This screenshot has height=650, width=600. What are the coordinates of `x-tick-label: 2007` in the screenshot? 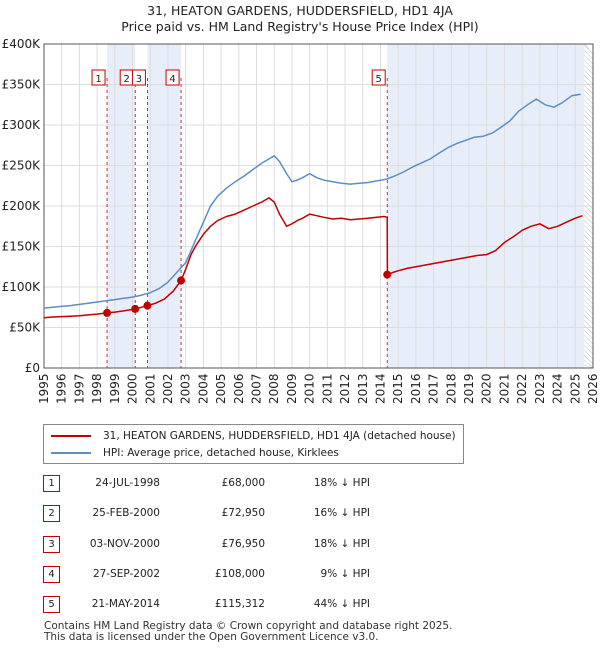 It's located at (257, 388).